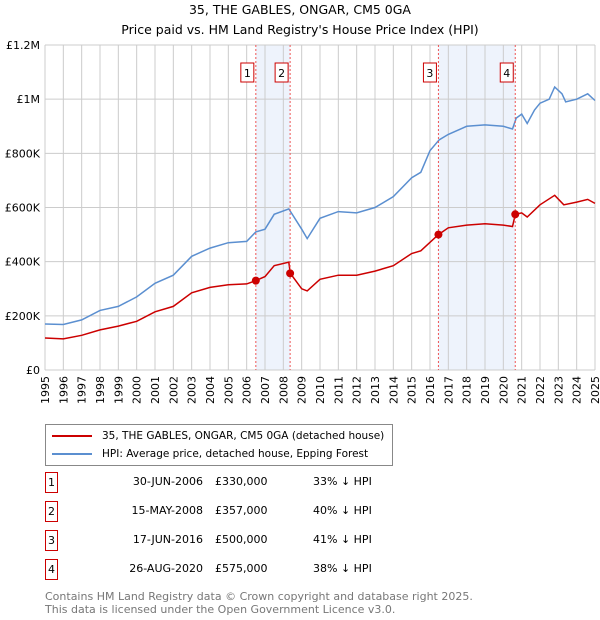 This screenshot has height=620, width=600. What do you see at coordinates (29, 99) in the screenshot?
I see `y-tick-label: £1M` at bounding box center [29, 99].